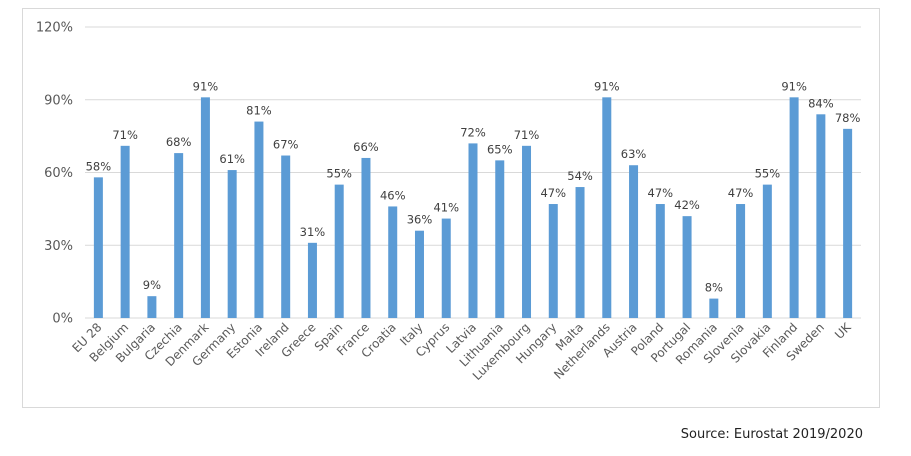  I want to click on data-label: 54%, so click(580, 176).